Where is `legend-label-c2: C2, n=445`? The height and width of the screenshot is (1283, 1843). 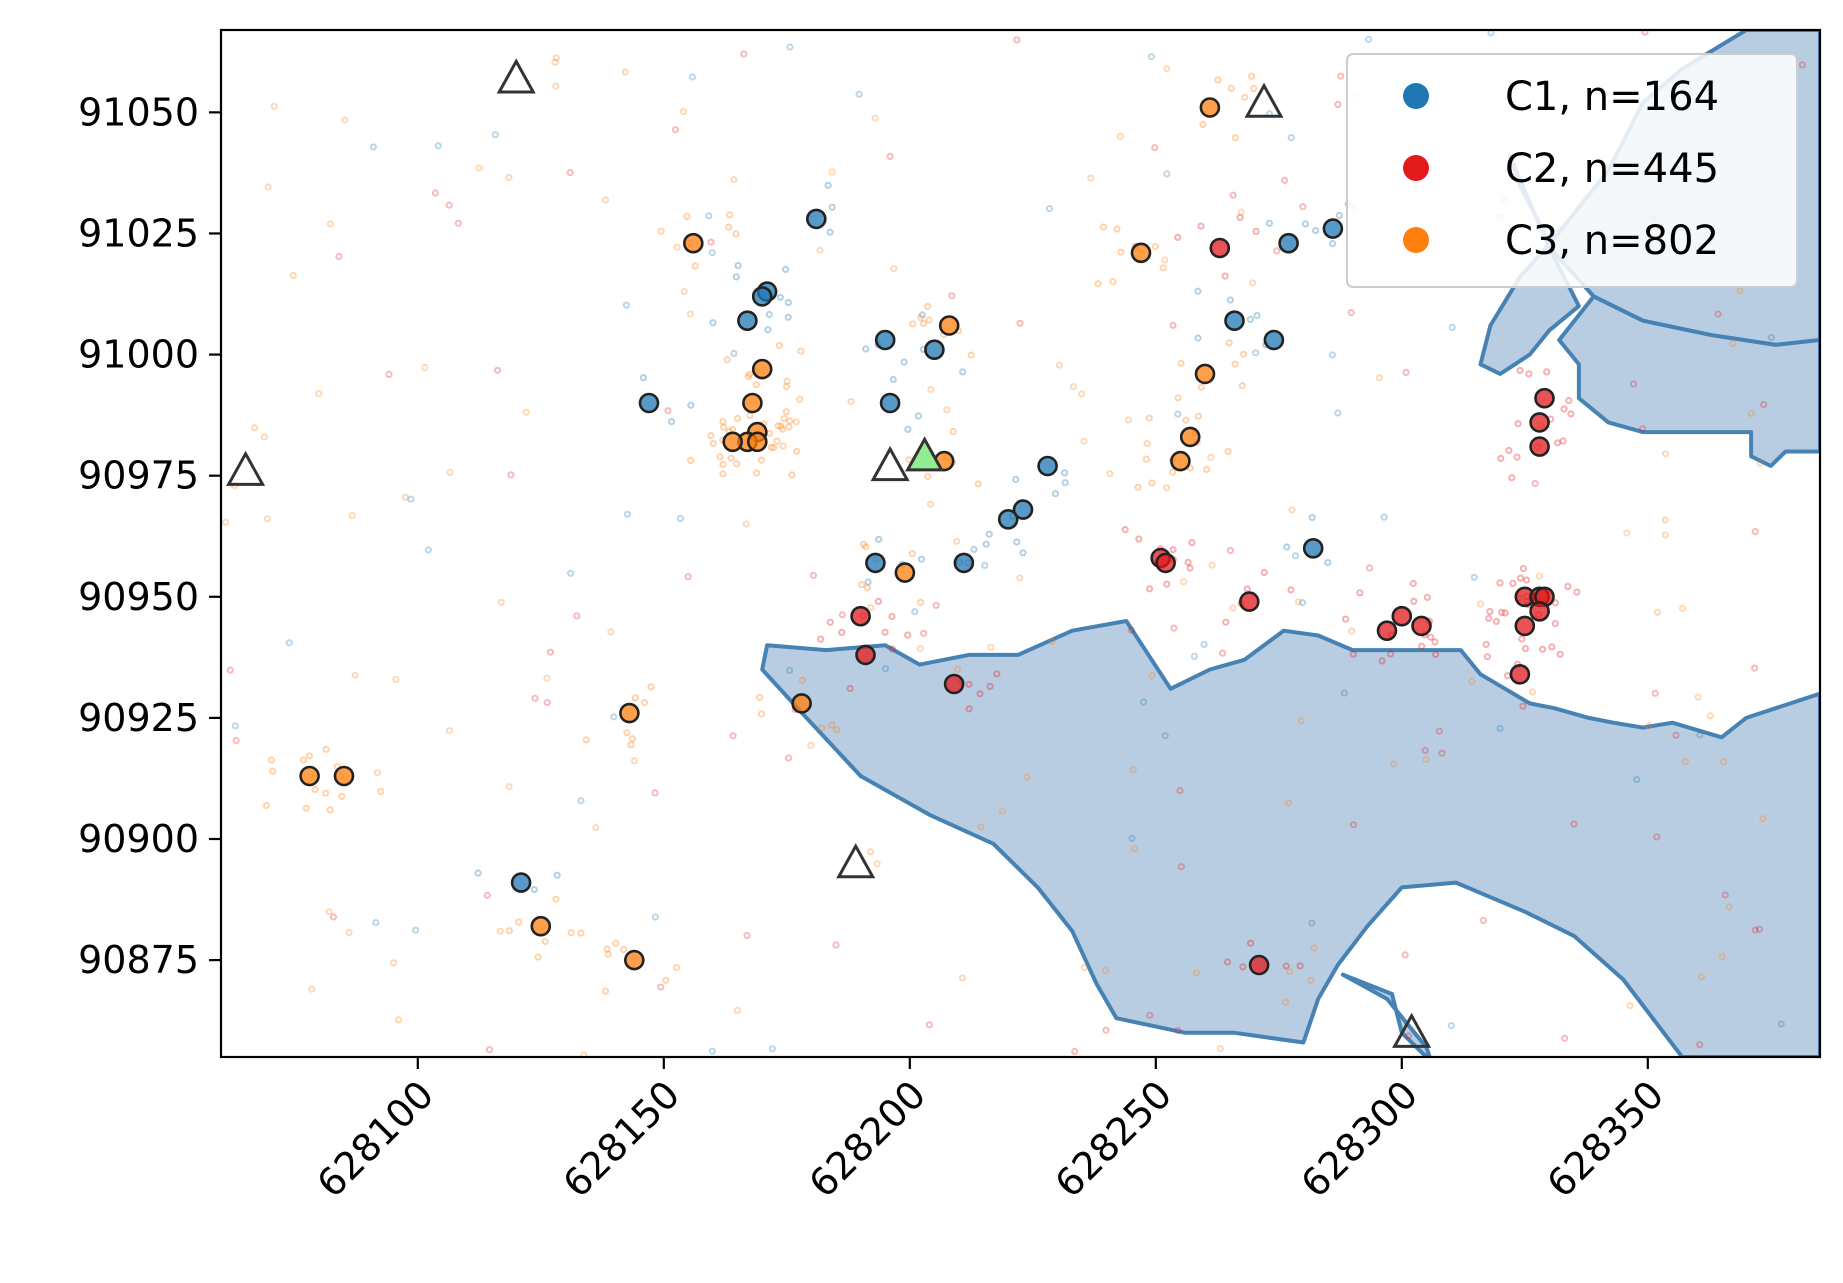
legend-label-c2: C2, n=445 is located at coordinates (1612, 169).